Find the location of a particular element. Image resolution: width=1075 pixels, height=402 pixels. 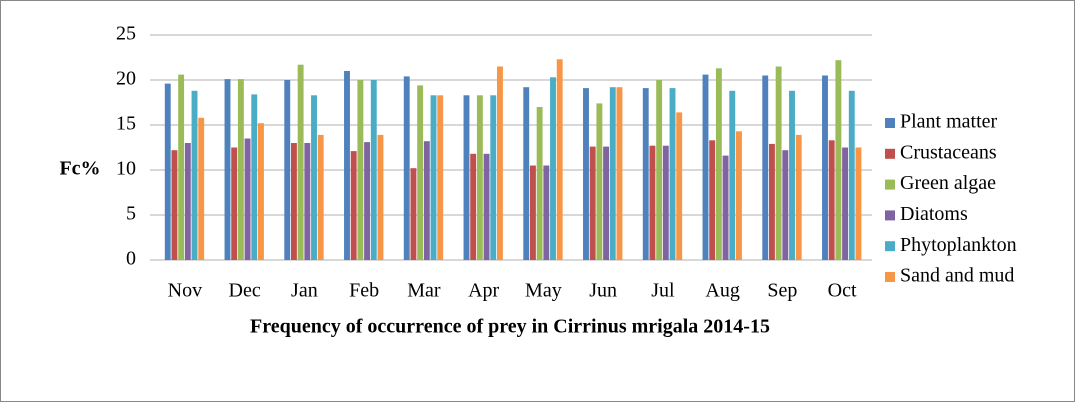

y-tick-label: 25 is located at coordinates (126, 34).